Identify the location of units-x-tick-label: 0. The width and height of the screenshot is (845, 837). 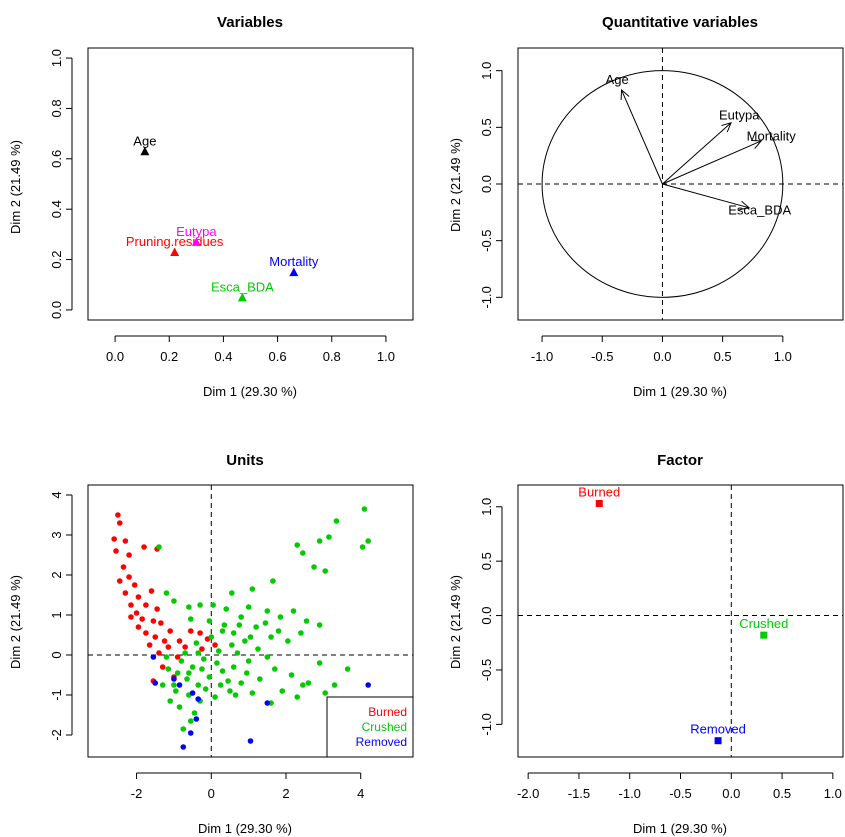
(211, 793).